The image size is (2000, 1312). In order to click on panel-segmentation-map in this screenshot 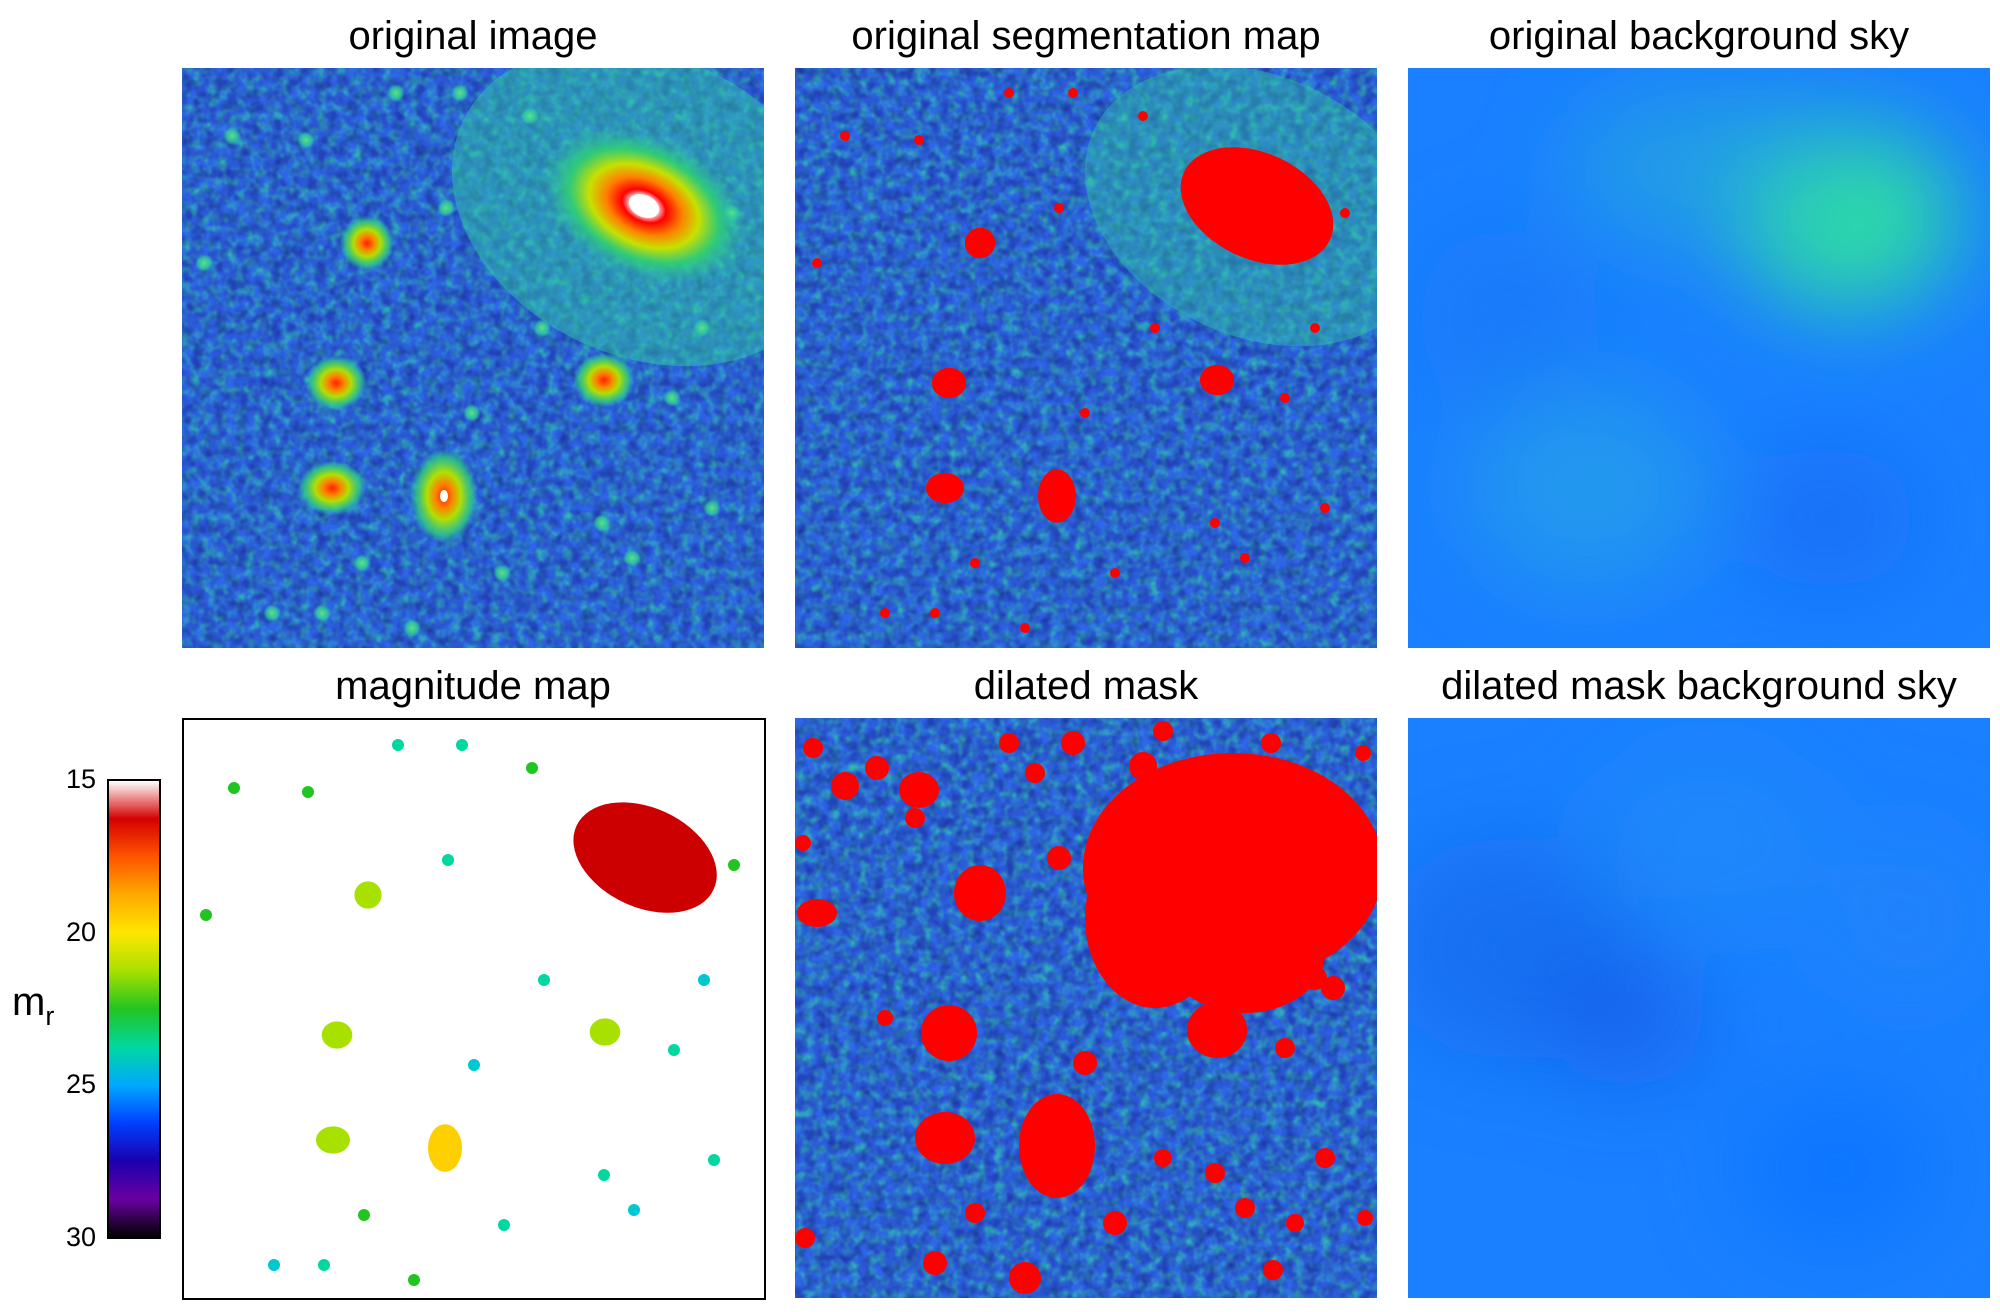, I will do `click(1086, 358)`.